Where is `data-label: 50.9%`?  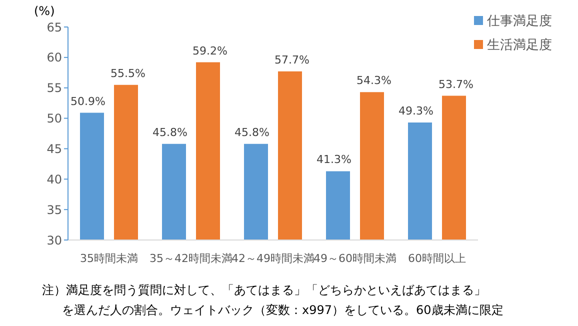
data-label: 50.9% is located at coordinates (88, 101).